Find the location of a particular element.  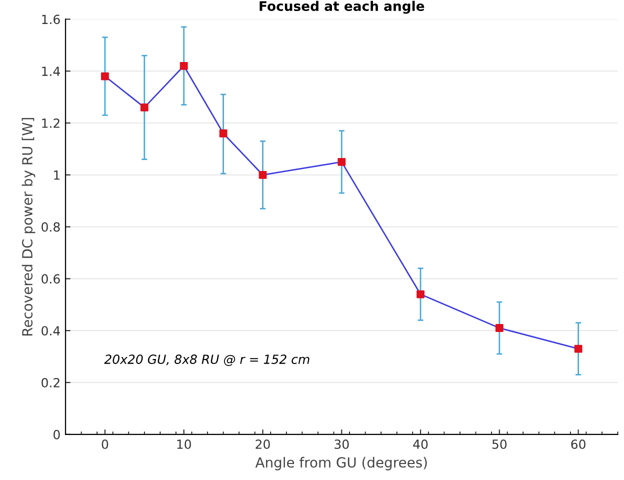

y-tick-label: 1.4 is located at coordinates (51, 71).